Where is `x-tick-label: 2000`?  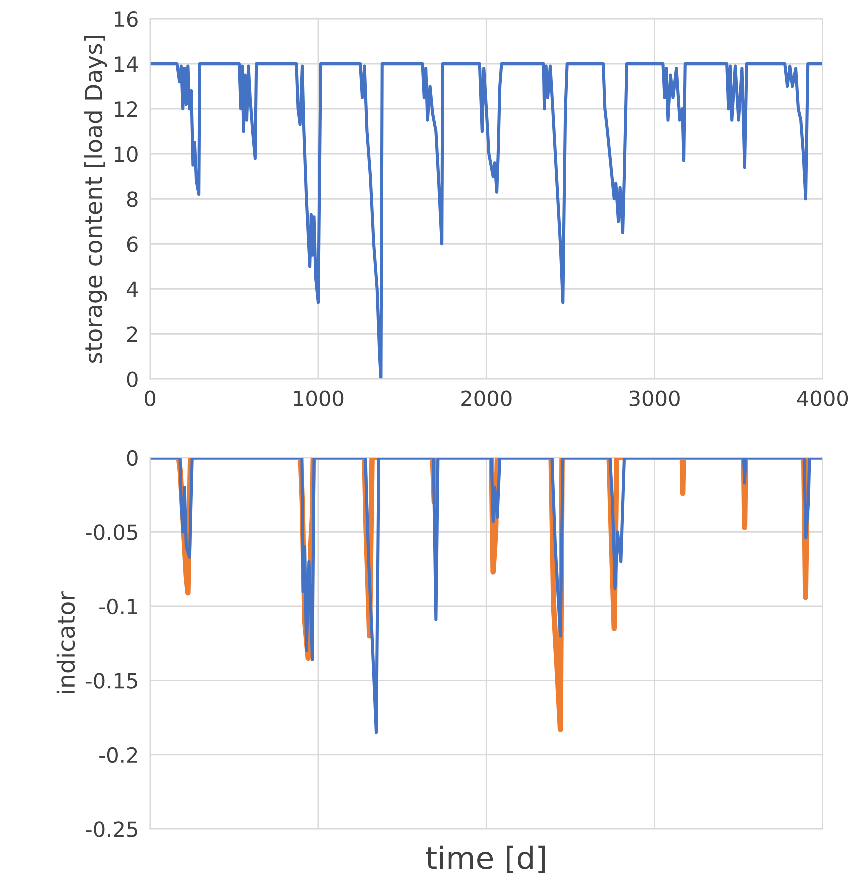 x-tick-label: 2000 is located at coordinates (487, 398).